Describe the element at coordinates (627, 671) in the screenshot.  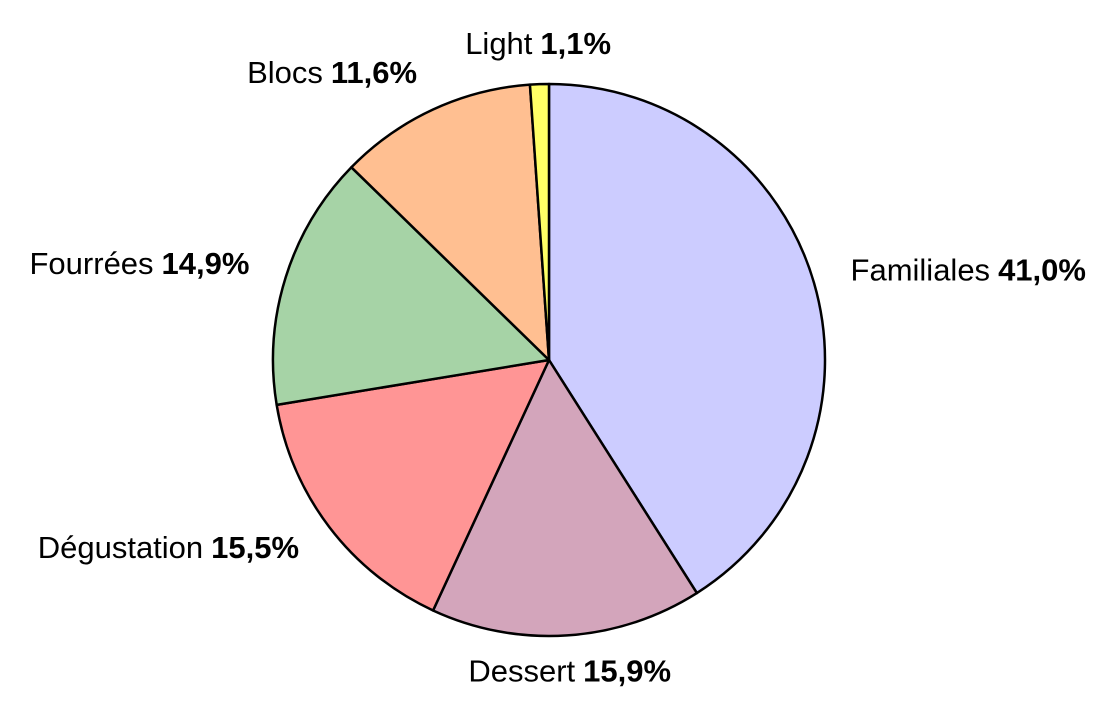
I see `value-label: 15,9%` at that location.